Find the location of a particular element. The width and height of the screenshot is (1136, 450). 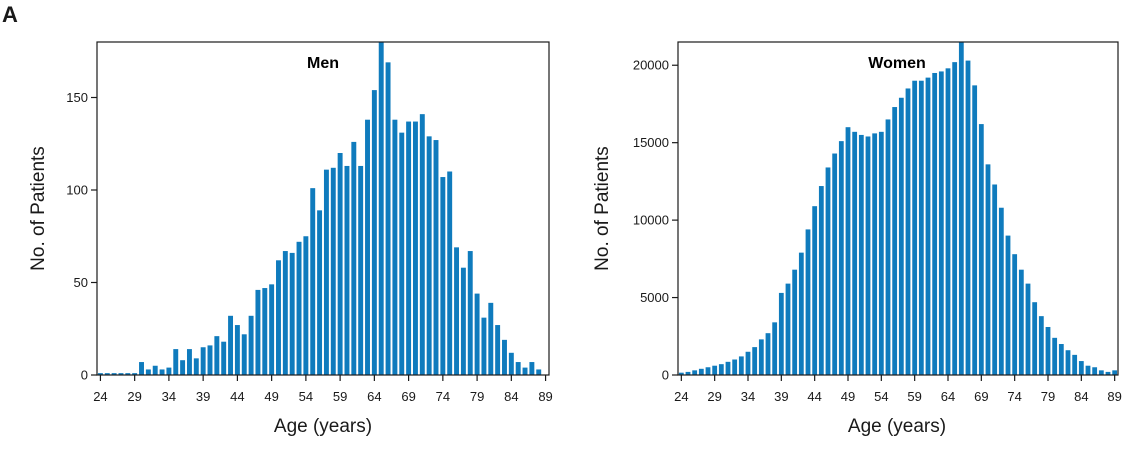

women-x-tick-label-59: 59 is located at coordinates (914, 396).